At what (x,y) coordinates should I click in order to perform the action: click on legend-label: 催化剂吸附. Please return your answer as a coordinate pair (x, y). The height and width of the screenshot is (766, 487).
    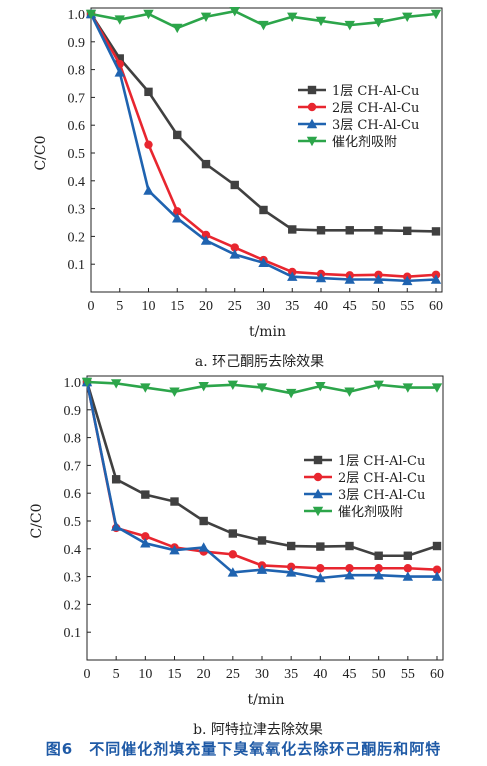
    Looking at the image, I should click on (364, 142).